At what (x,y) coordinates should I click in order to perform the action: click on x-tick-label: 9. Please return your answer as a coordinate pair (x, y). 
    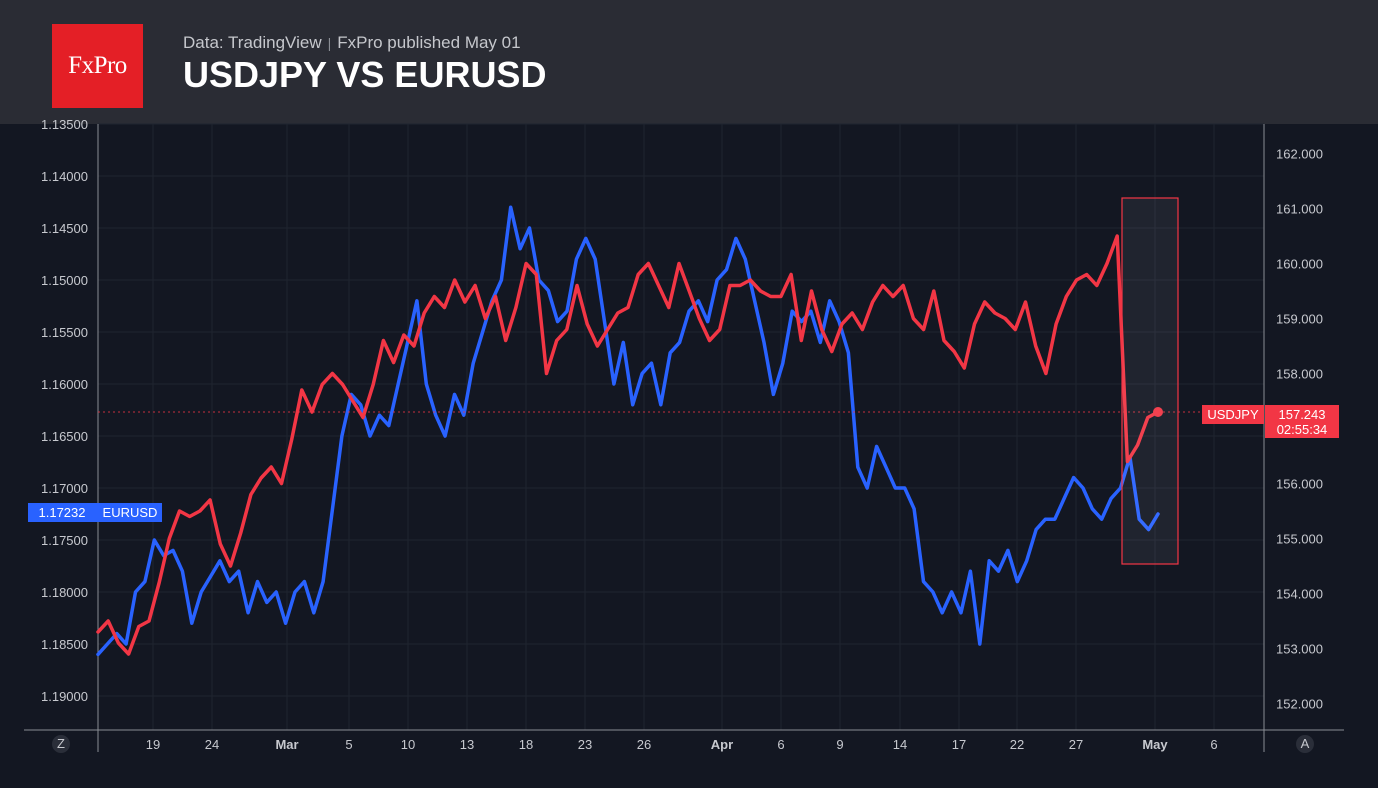
    Looking at the image, I should click on (839, 744).